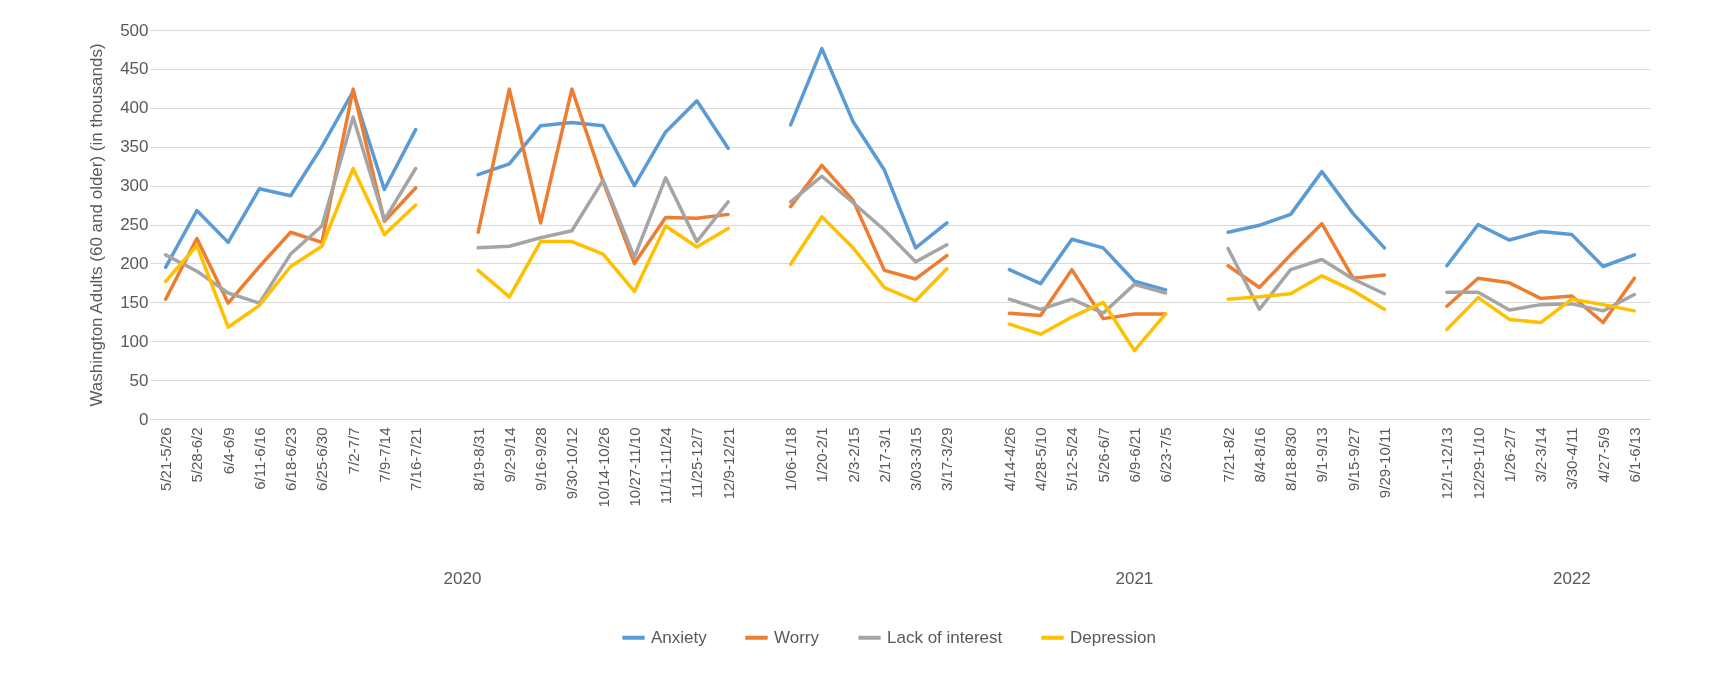 The width and height of the screenshot is (1725, 674). Describe the element at coordinates (322, 459) in the screenshot. I see `x-tick-label: 6/25-6/30` at that location.